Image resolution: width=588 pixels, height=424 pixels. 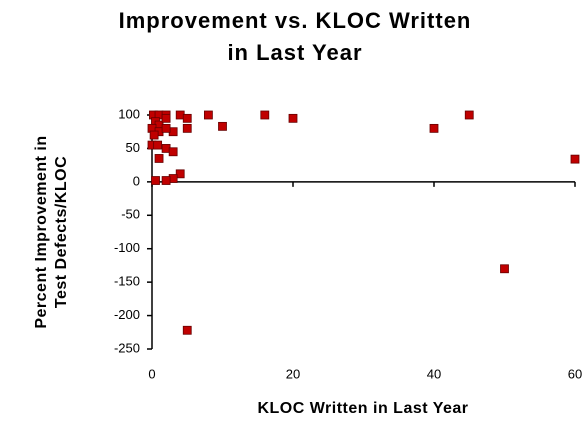 I want to click on x-tick-label: 0, so click(x=151, y=373).